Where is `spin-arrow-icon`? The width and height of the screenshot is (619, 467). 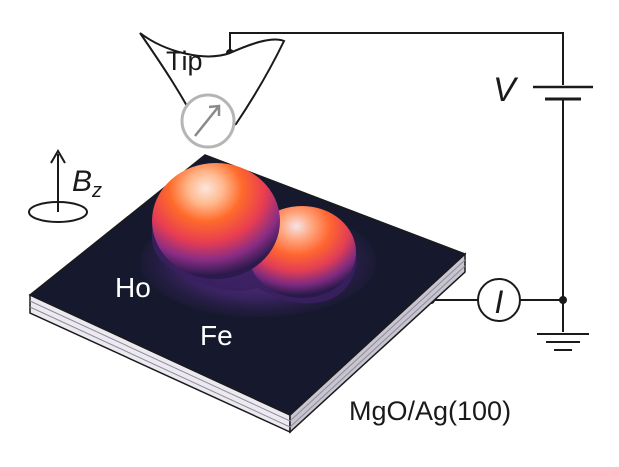 spin-arrow-icon is located at coordinates (208, 121).